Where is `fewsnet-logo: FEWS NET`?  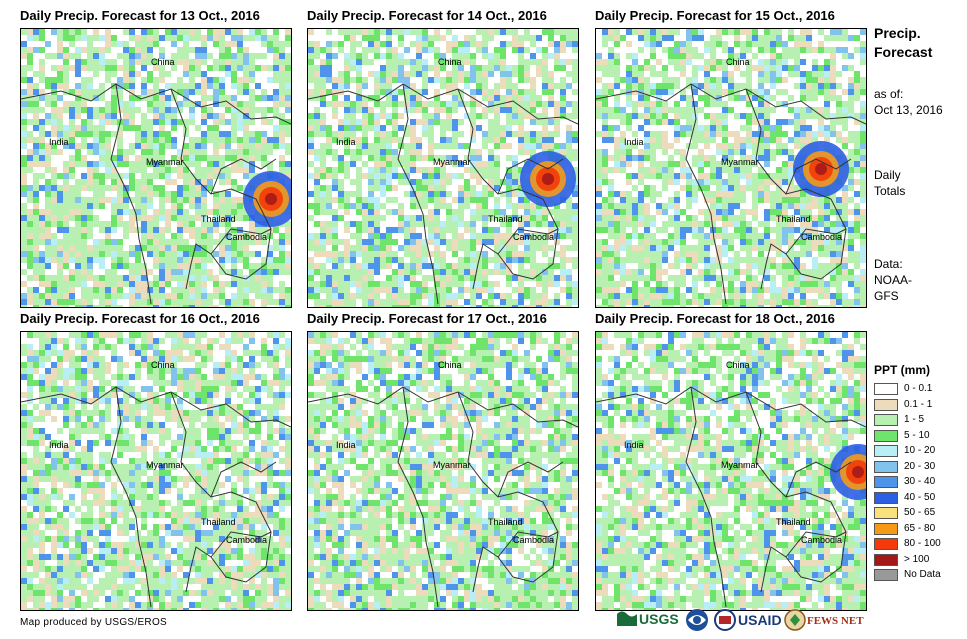
fewsnet-logo: FEWS NET is located at coordinates (824, 620).